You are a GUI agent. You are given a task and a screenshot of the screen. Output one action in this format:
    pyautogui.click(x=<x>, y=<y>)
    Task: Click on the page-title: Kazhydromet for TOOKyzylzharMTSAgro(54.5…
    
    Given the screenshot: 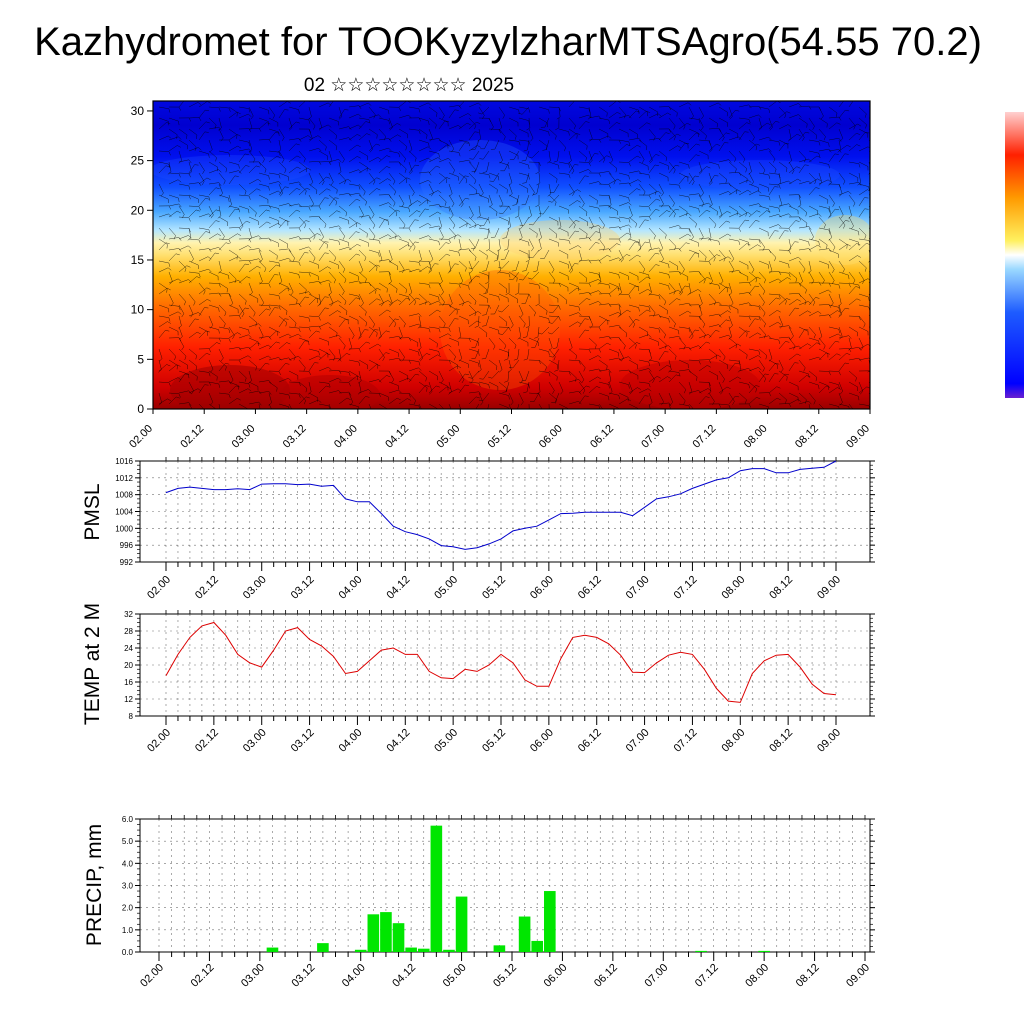 What is the action you would take?
    pyautogui.click(x=508, y=42)
    